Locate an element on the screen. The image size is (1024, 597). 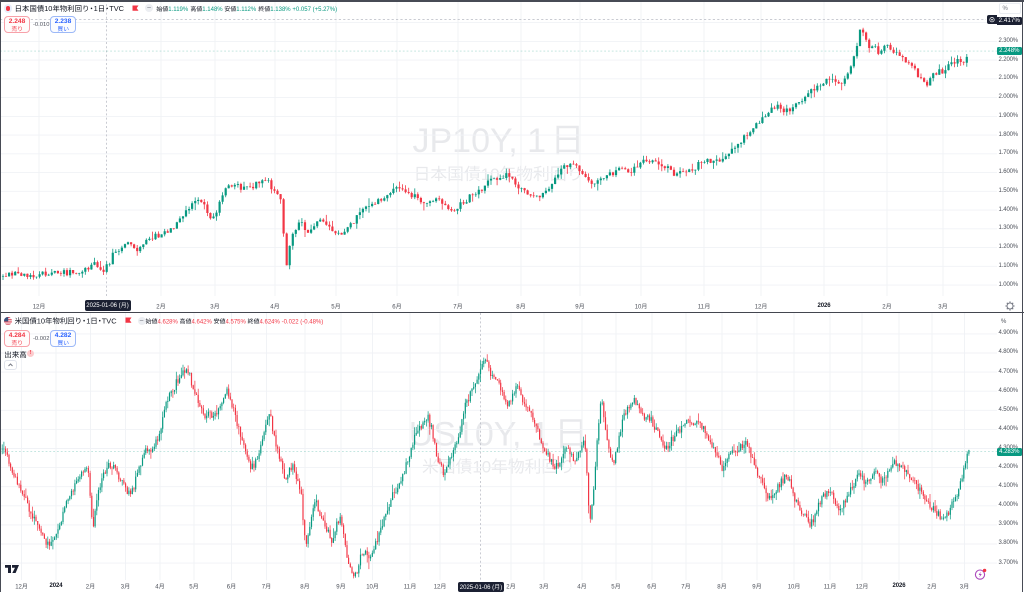
svg-text: JP10Y, 1 is located at coordinates (480, 141).